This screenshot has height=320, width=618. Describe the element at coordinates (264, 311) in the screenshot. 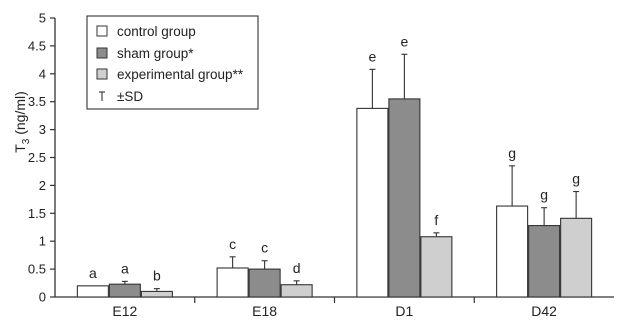

I see `x-tick-label: E18` at that location.